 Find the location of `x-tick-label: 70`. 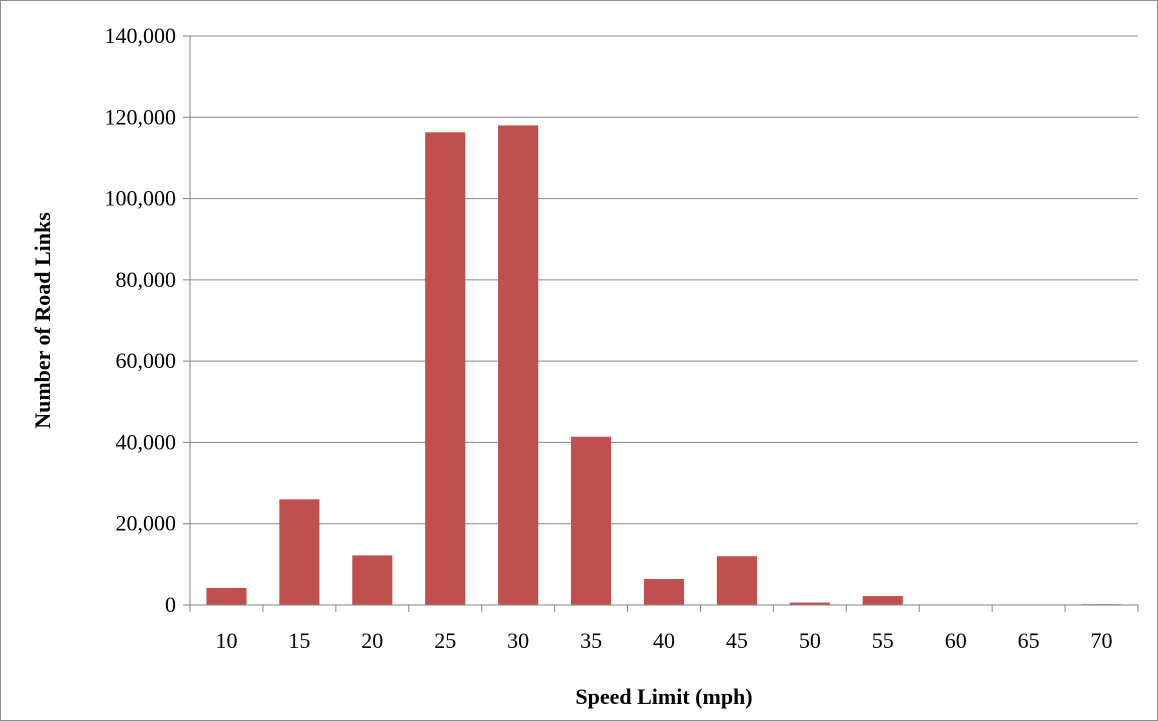

x-tick-label: 70 is located at coordinates (1102, 640).